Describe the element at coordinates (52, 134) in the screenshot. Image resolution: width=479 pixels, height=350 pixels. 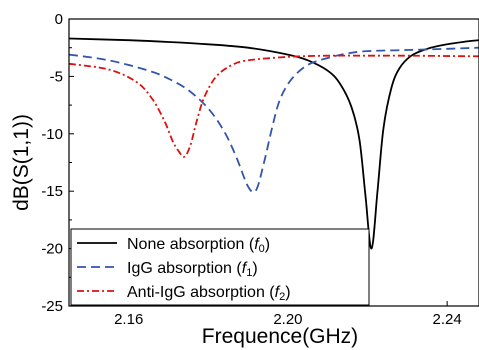
I see `y-tick-label: -10` at that location.